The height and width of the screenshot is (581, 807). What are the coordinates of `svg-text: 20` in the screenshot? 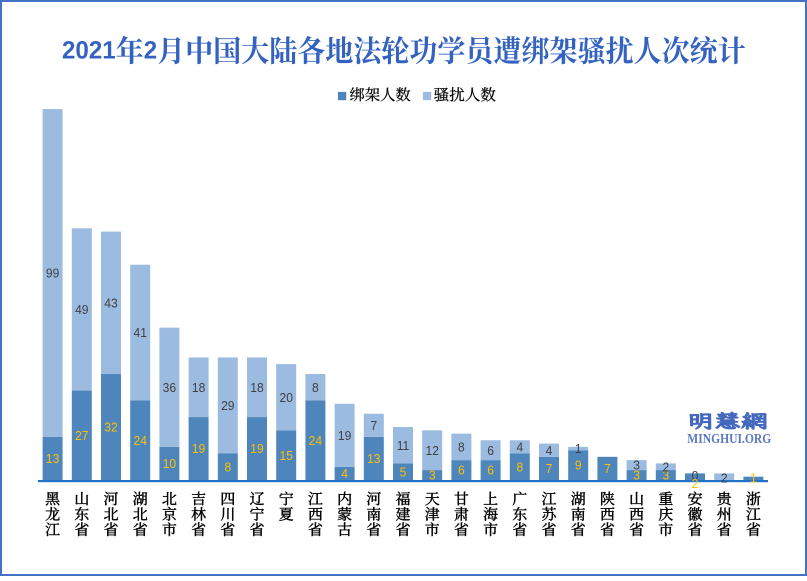 It's located at (285, 397).